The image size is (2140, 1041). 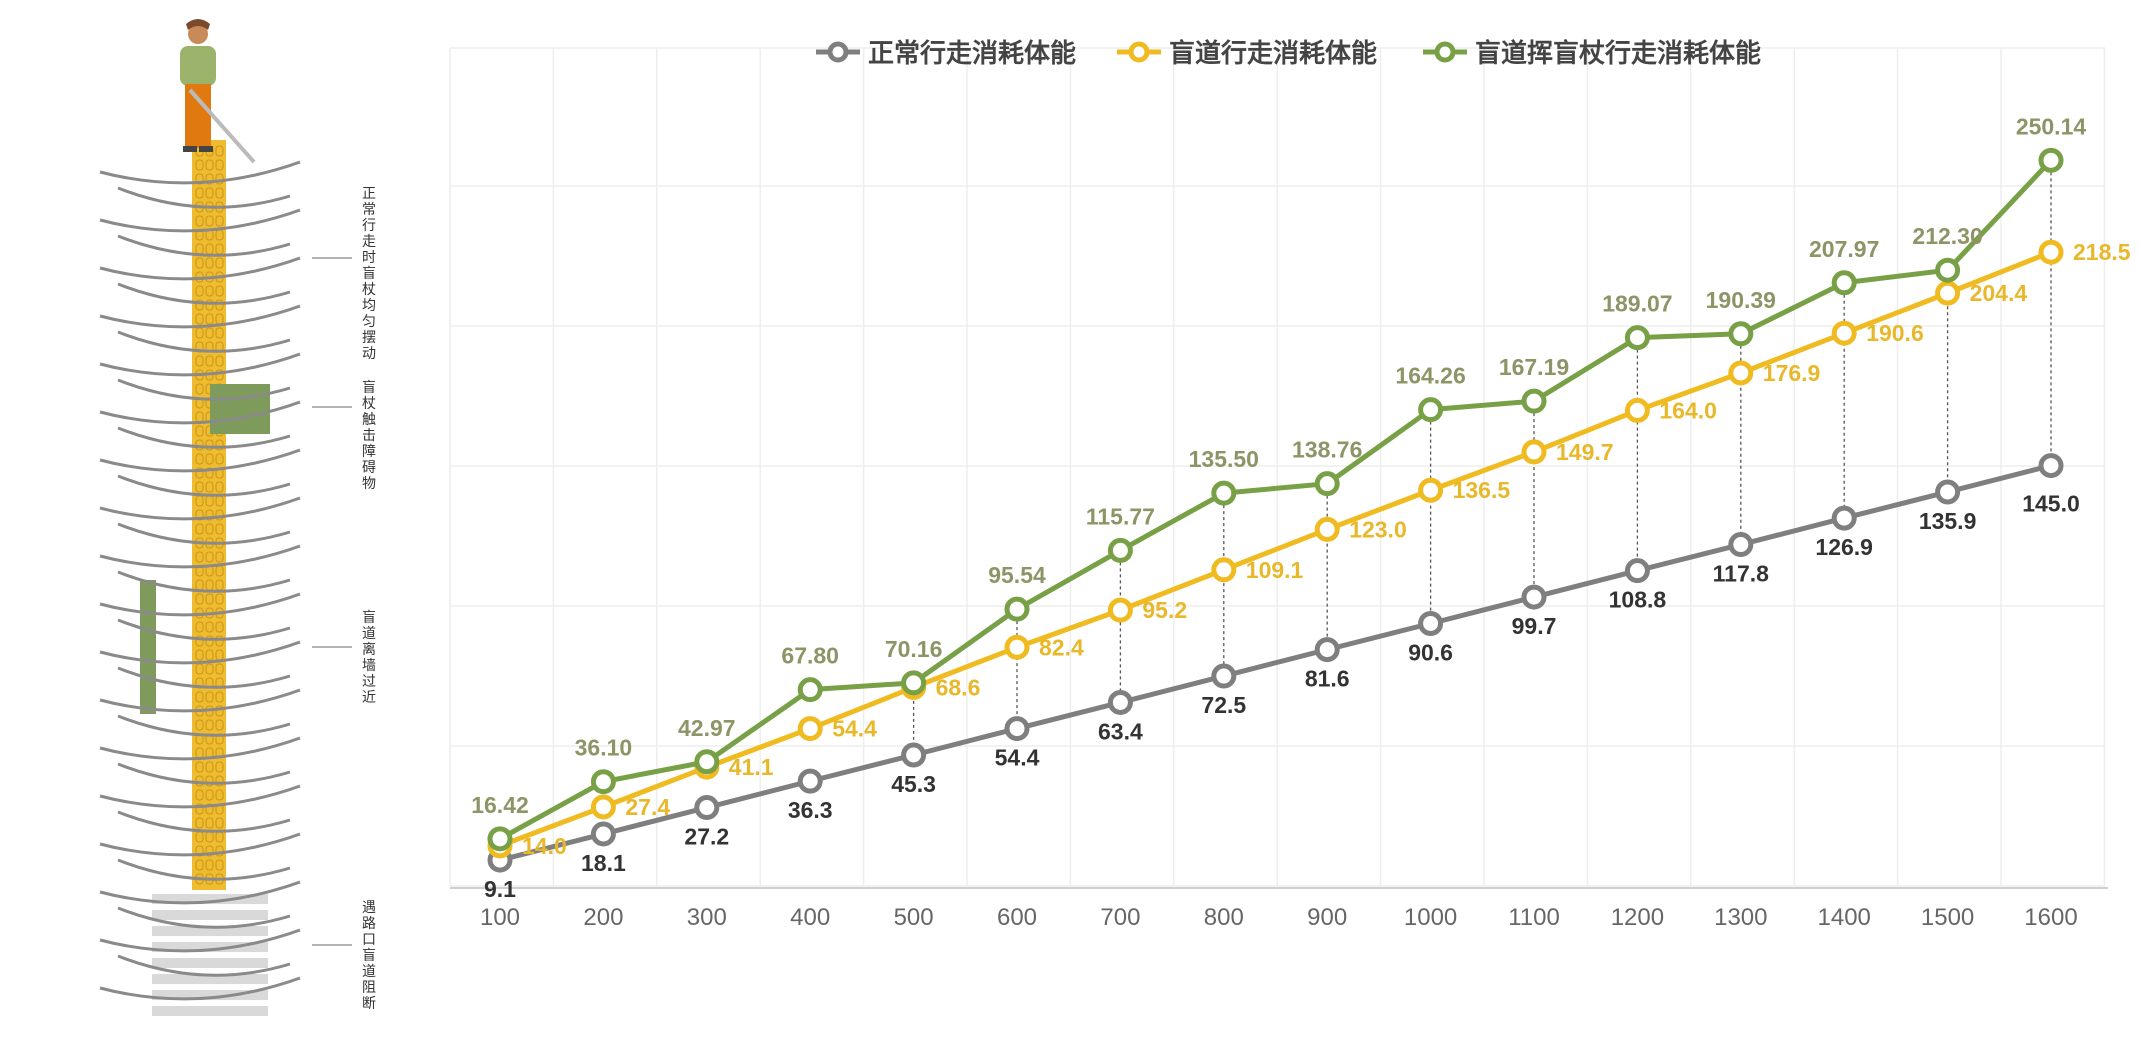 I want to click on grey-data-label: 126.9, so click(x=1844, y=547).